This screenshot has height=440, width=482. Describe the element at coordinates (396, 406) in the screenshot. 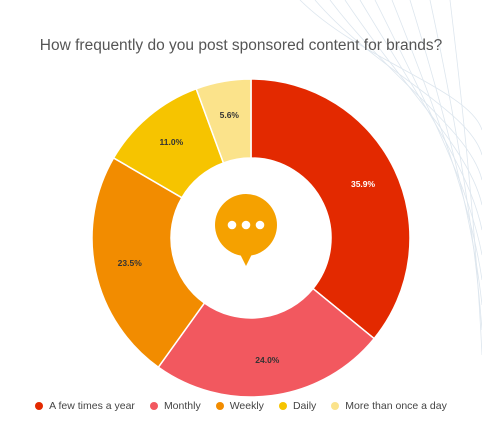

I see `legend-label: More than once a day` at that location.